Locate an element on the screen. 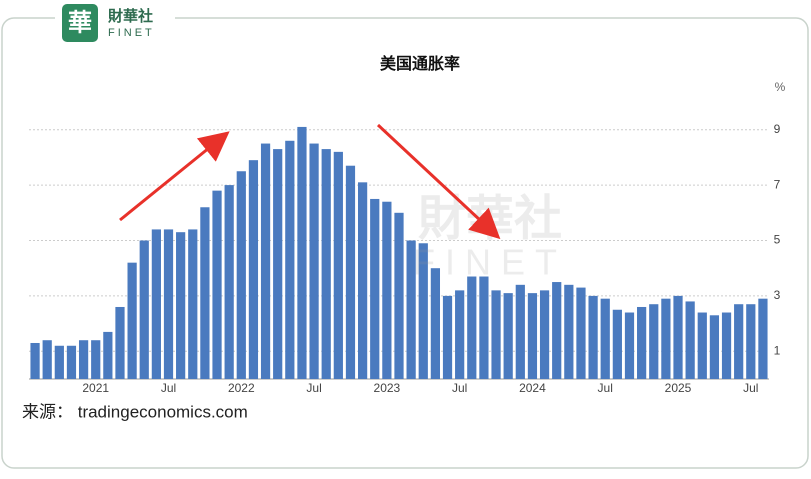 The height and width of the screenshot is (479, 811). arrow-down is located at coordinates (438, 181).